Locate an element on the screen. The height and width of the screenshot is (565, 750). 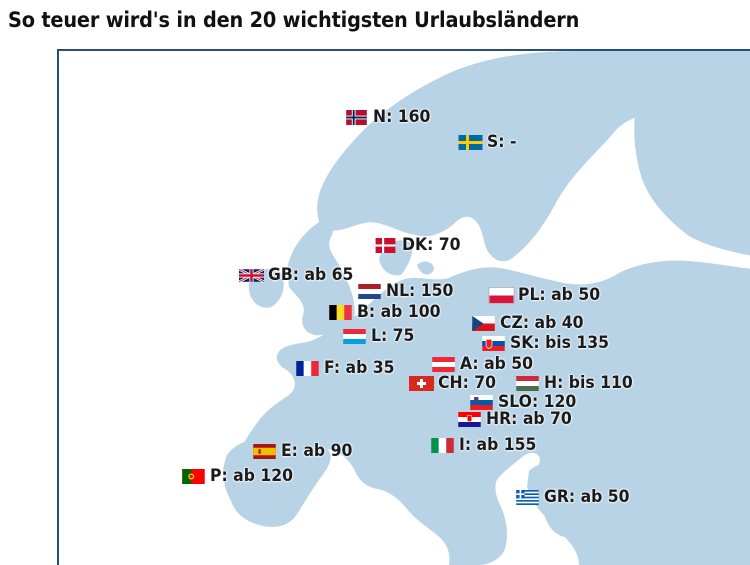
label-text: PL: ab 50 is located at coordinates (559, 295).